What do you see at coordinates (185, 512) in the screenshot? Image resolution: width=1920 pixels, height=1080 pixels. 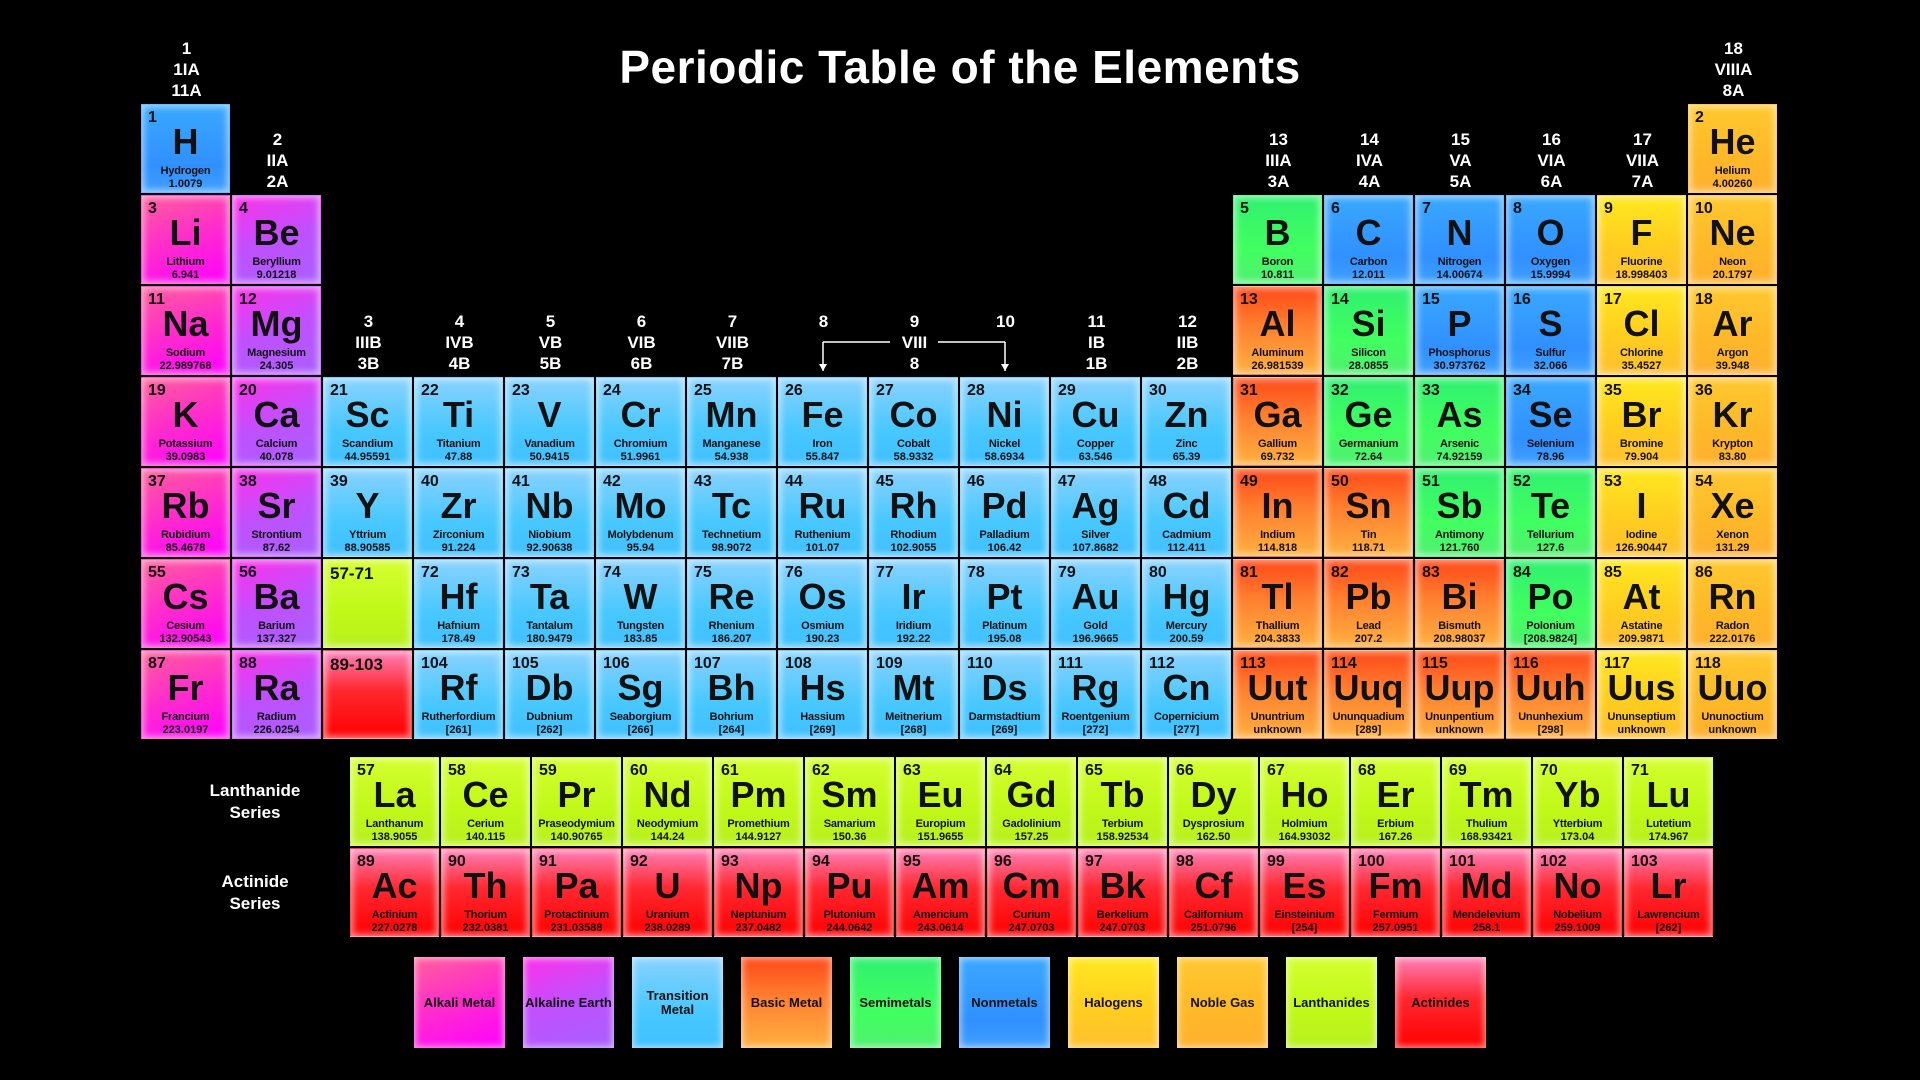 I see `element-cell-rb: 37 Rb Rubidium 85.4678` at bounding box center [185, 512].